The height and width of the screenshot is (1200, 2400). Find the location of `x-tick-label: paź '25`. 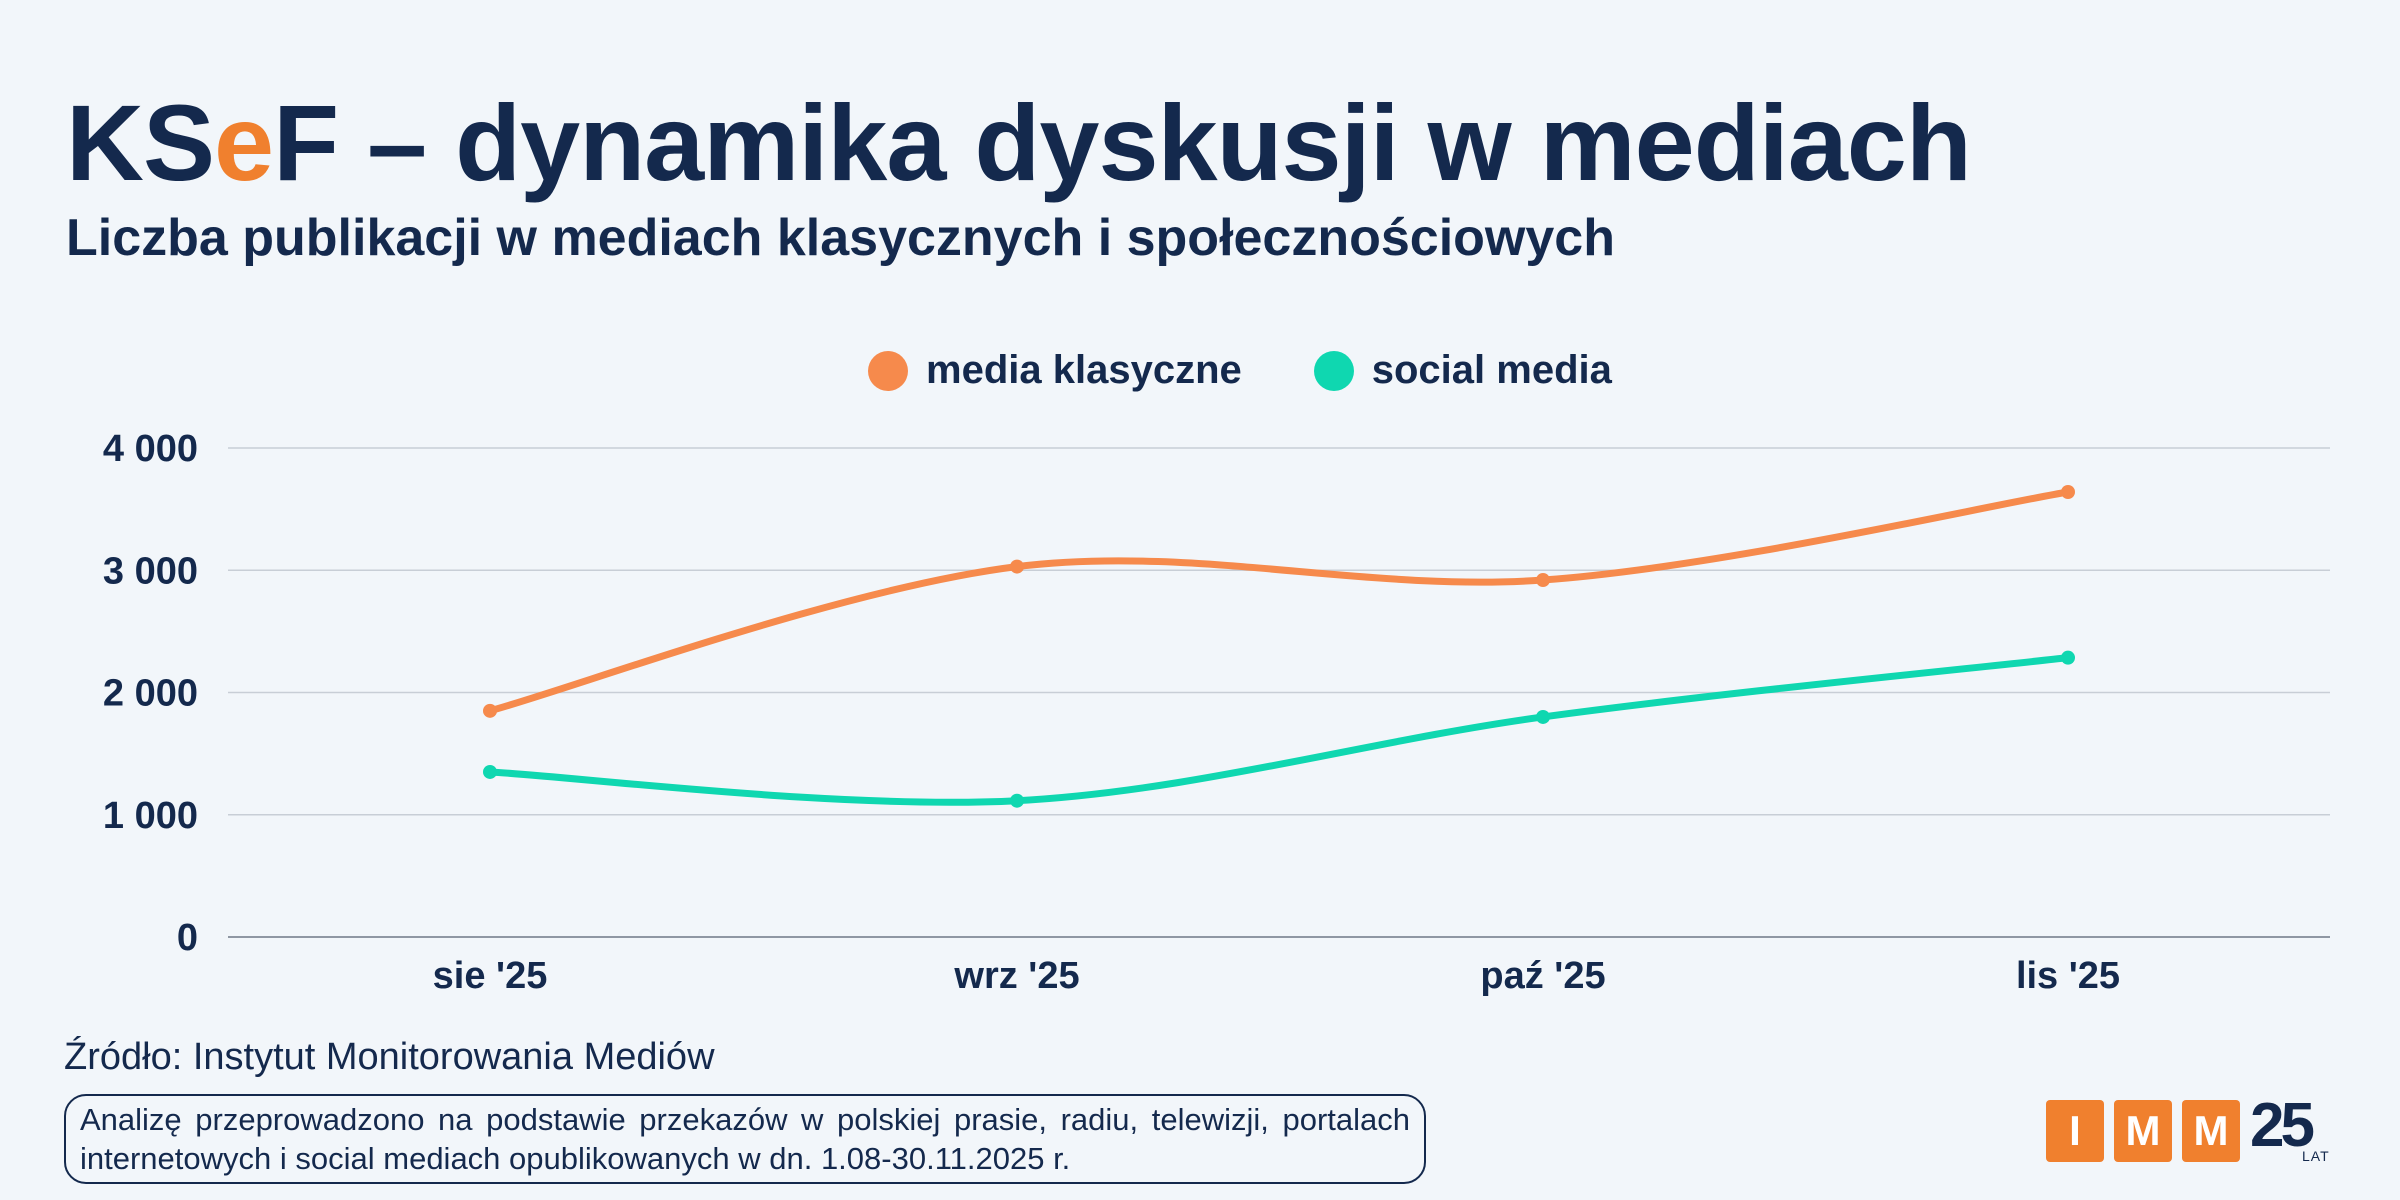

x-tick-label: paź '25 is located at coordinates (1542, 976).